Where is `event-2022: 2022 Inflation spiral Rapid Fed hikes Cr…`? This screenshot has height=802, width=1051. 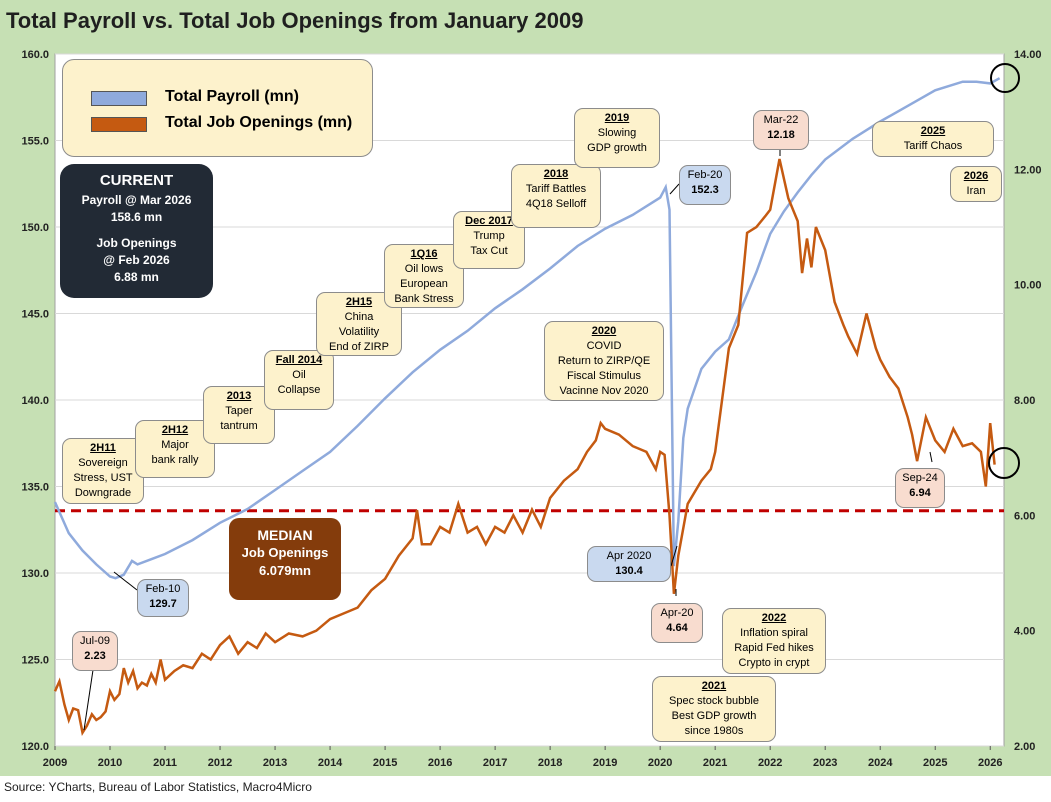 event-2022: 2022 Inflation spiral Rapid Fed hikes Cr… is located at coordinates (774, 641).